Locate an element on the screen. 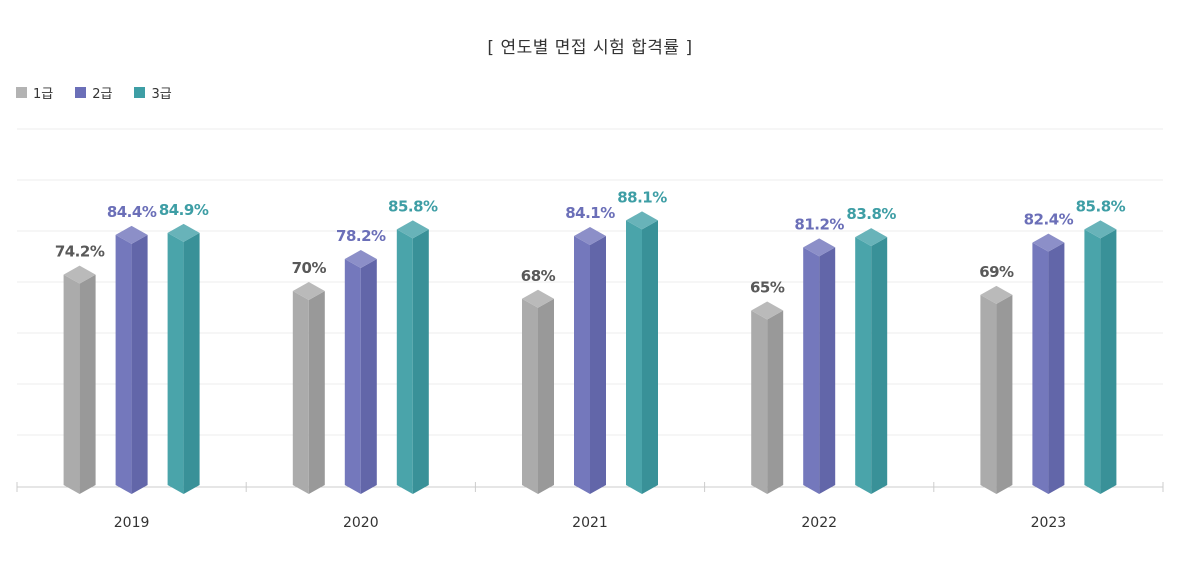 This screenshot has width=1180, height=581. legend-item-grade3: 3급 is located at coordinates (153, 92).